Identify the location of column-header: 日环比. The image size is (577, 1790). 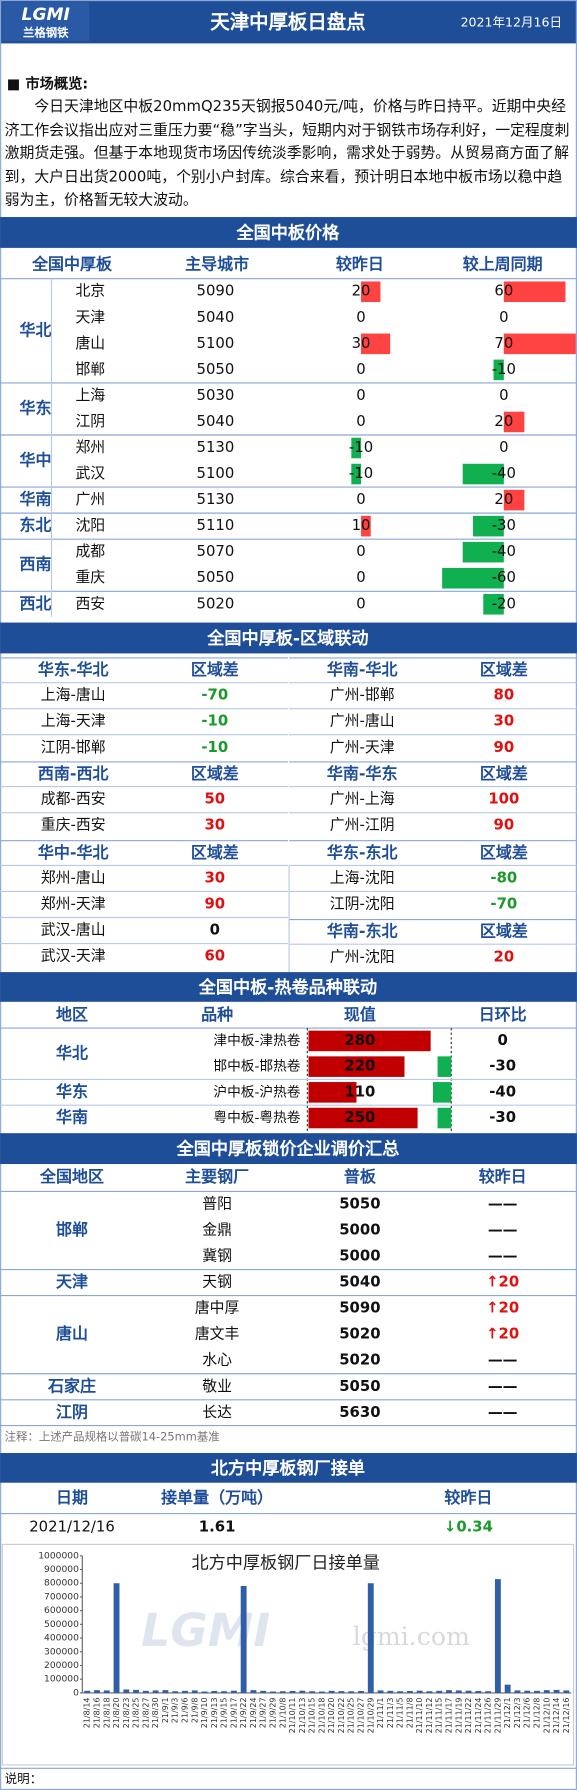
(503, 1014).